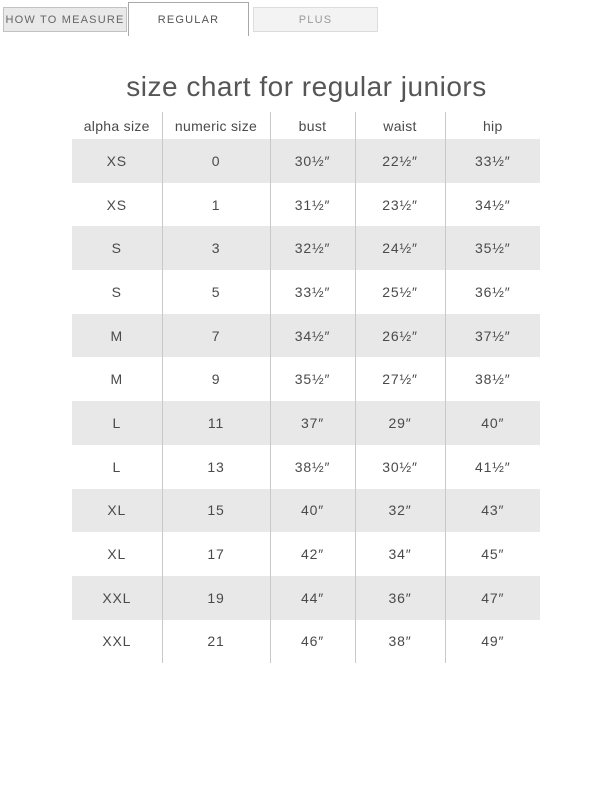  Describe the element at coordinates (216, 204) in the screenshot. I see `table-cell: 1` at that location.